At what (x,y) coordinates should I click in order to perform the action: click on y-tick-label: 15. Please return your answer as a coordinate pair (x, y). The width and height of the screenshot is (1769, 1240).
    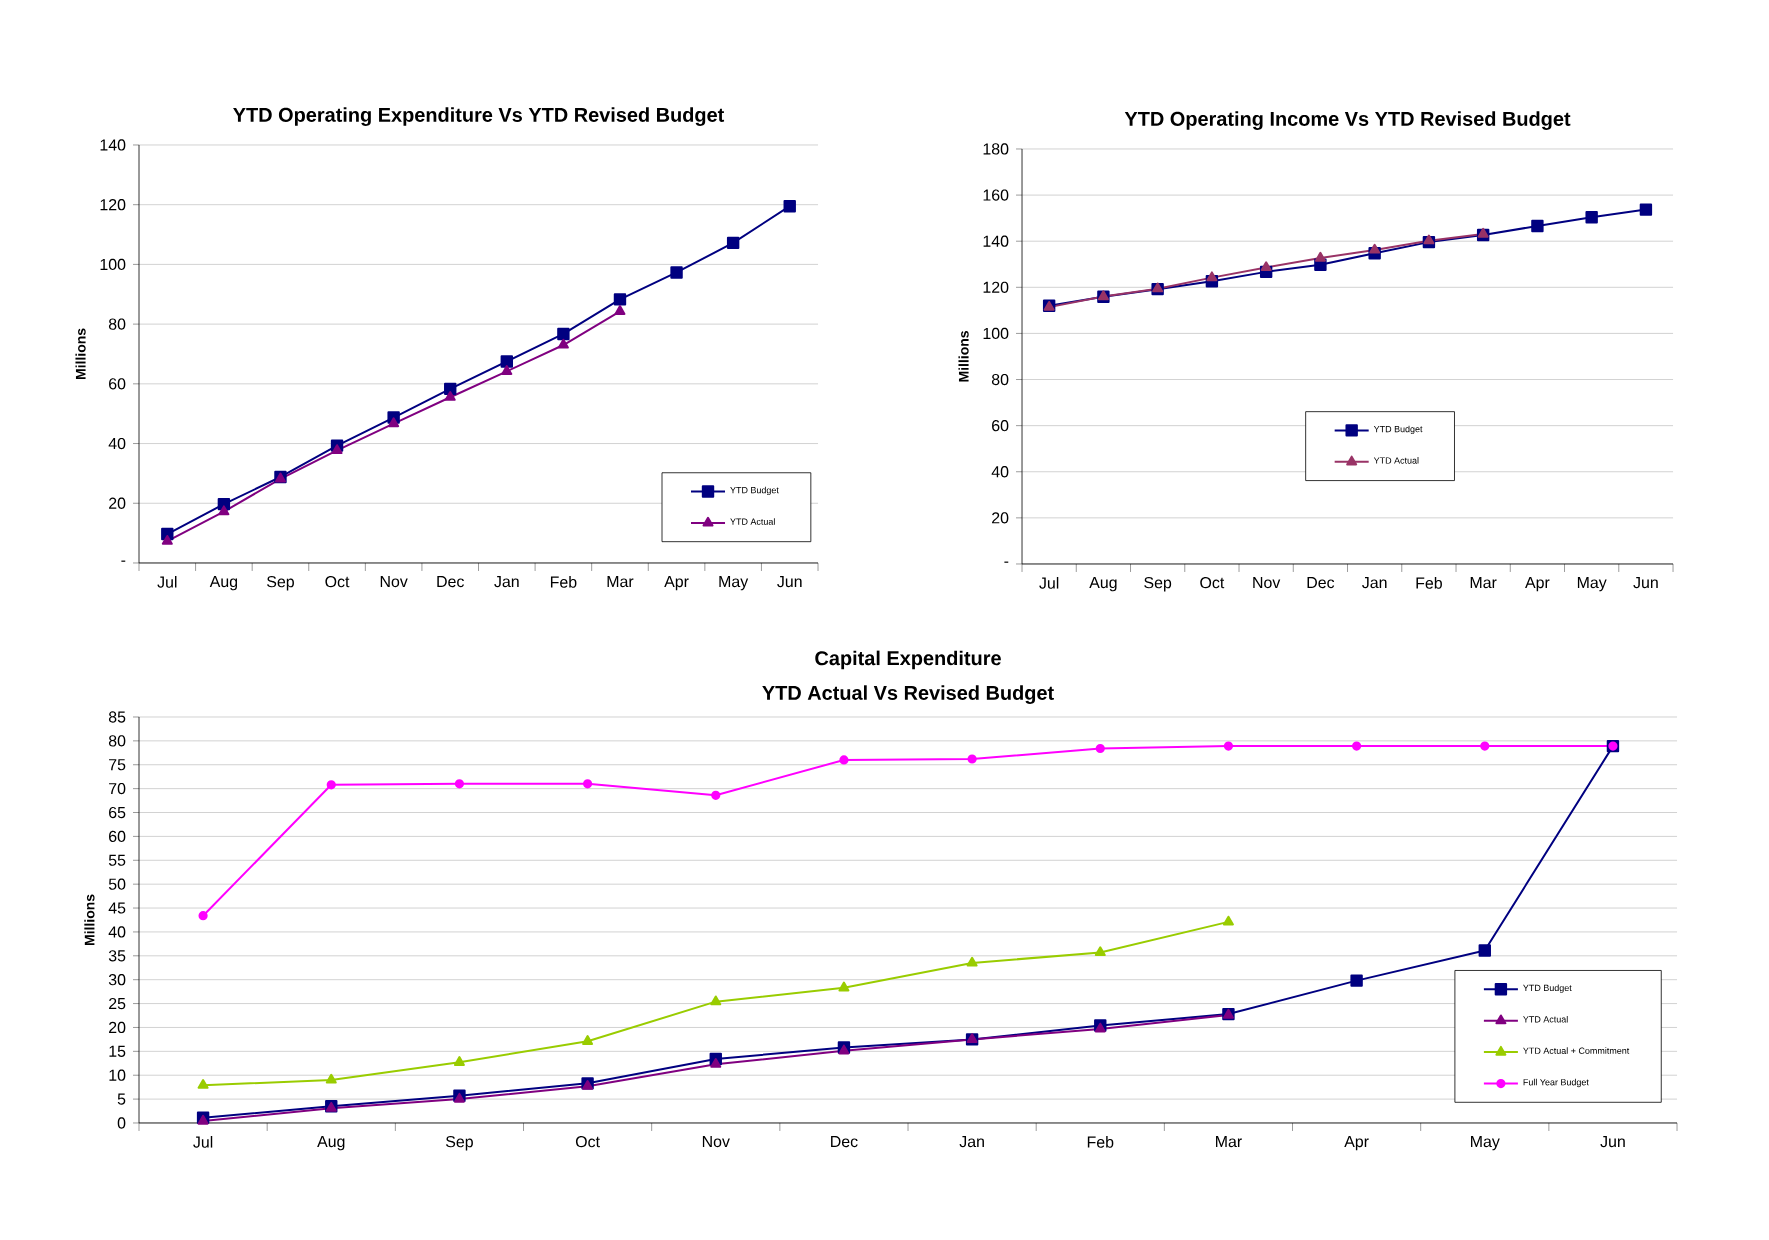
    Looking at the image, I should click on (117, 1051).